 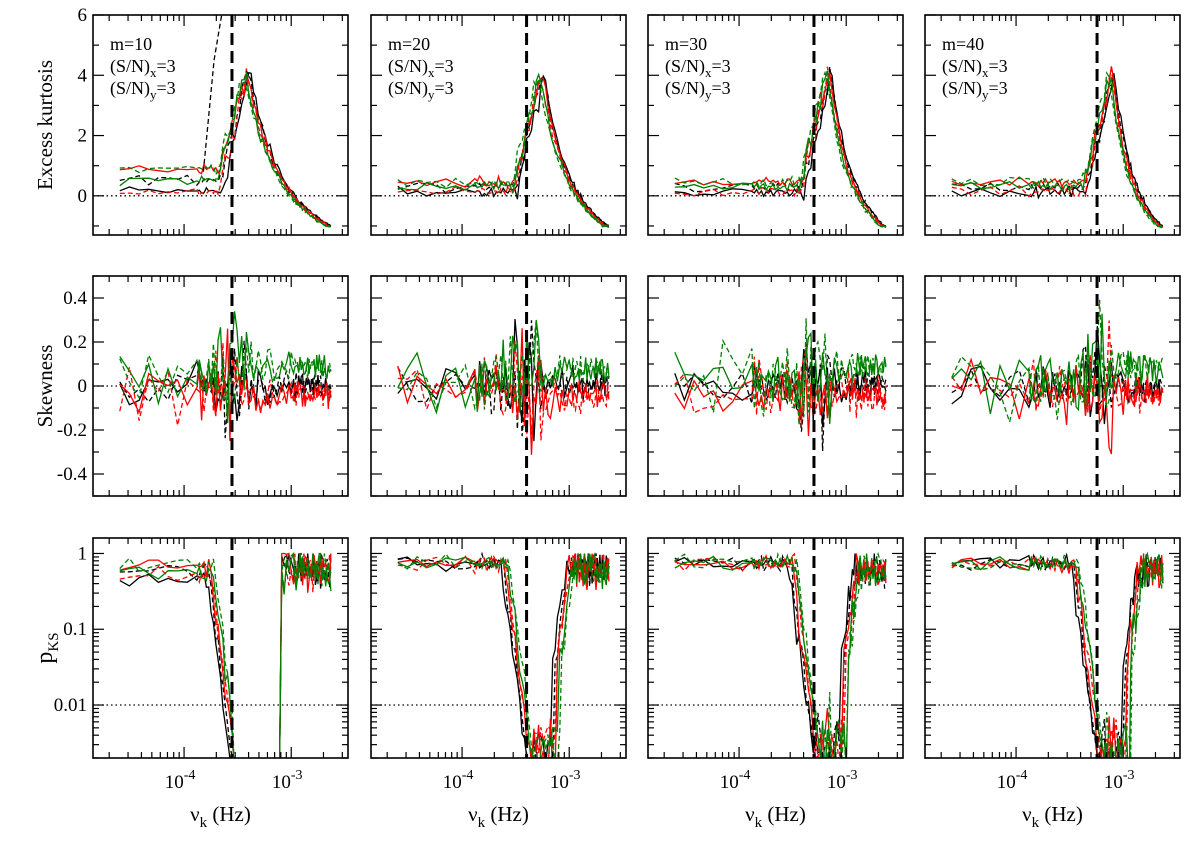 I want to click on annotation-m: m=10, so click(x=131, y=44).